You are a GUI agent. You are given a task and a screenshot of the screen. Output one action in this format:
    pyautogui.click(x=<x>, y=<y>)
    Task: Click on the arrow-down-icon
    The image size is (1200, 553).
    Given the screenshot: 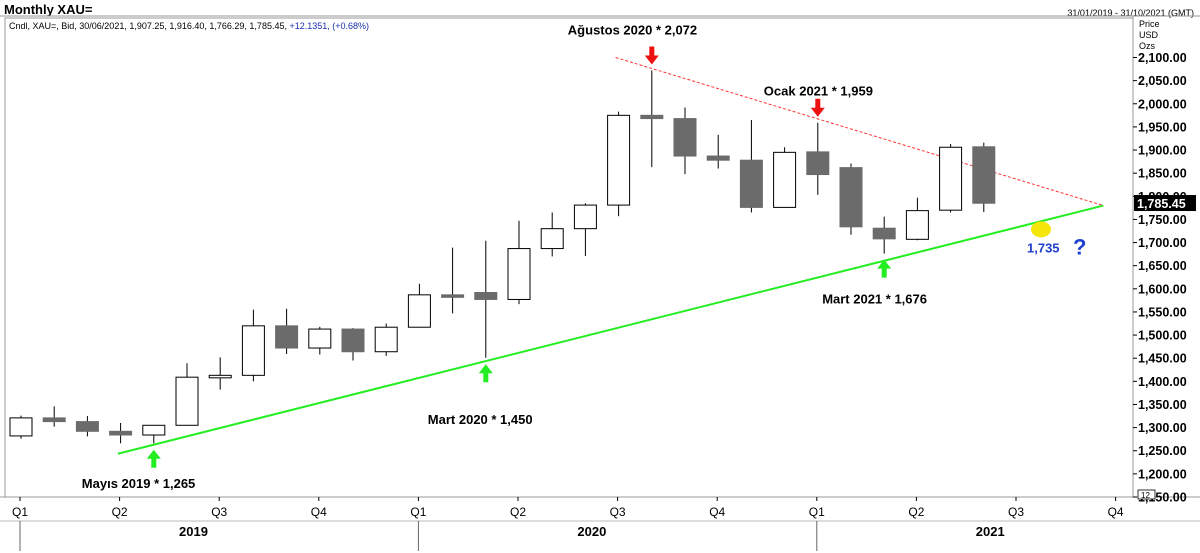 What is the action you would take?
    pyautogui.click(x=817, y=107)
    